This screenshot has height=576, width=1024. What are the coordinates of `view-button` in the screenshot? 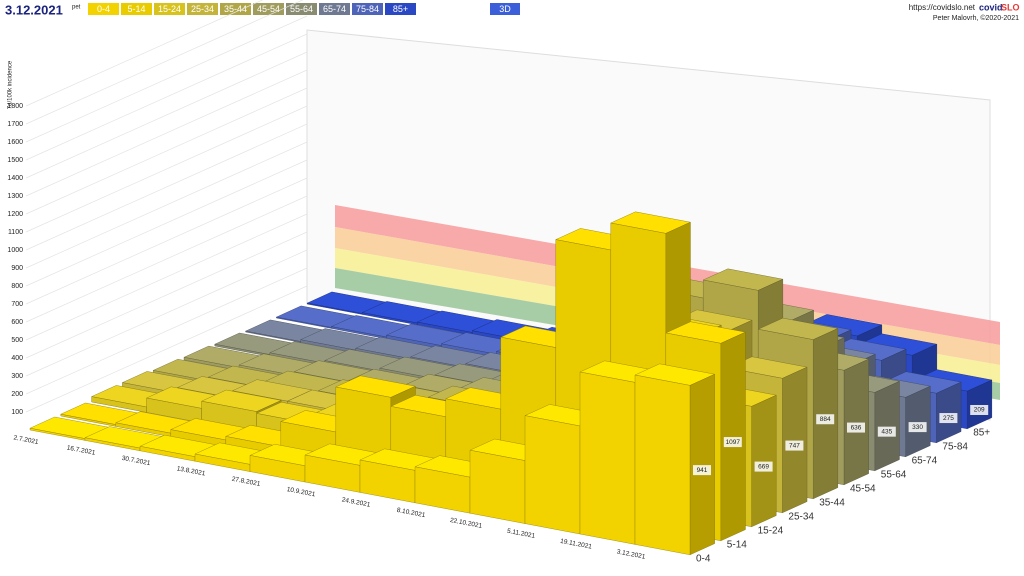 It's located at (505, 9).